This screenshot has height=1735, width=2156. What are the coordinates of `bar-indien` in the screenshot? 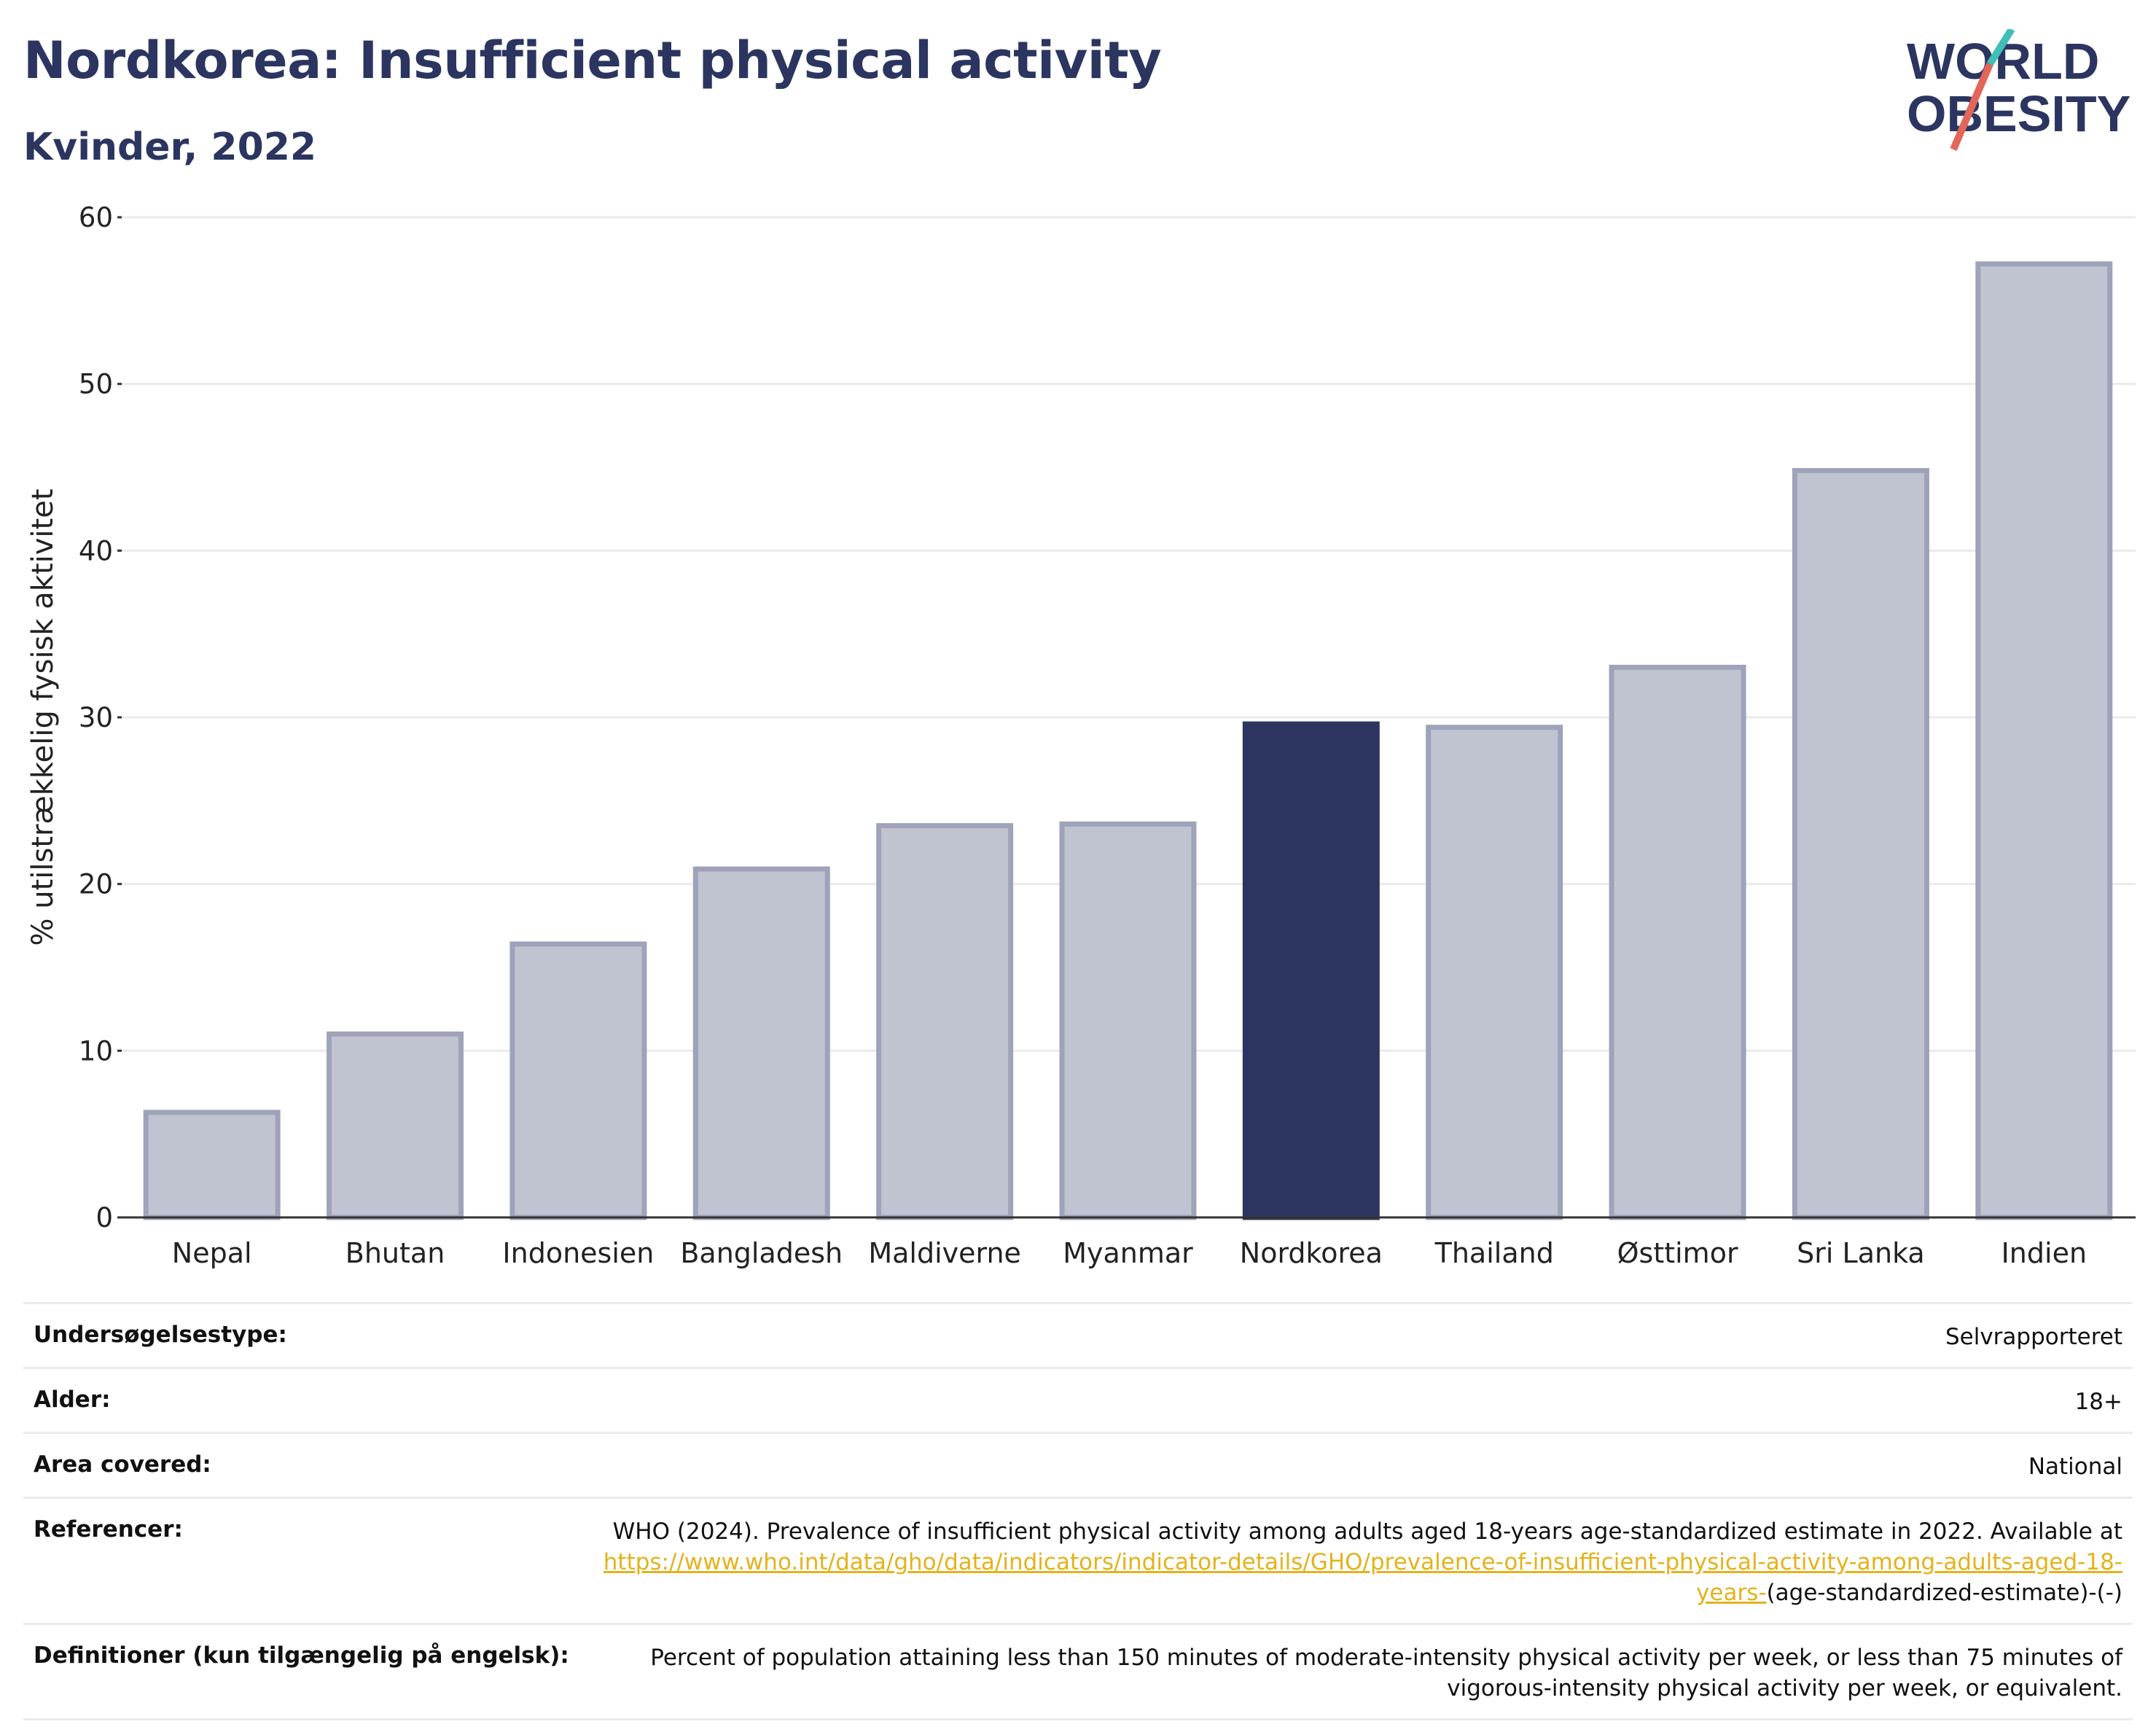 It's located at (2044, 740).